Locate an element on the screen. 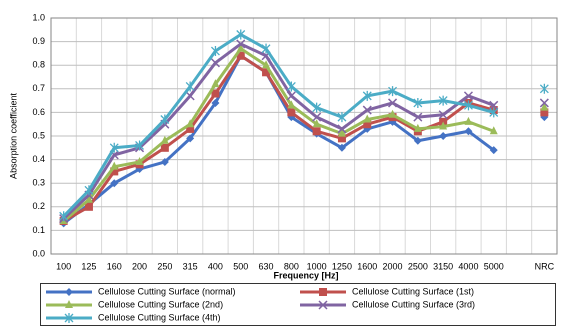  x-tick-label: 1600 is located at coordinates (367, 266).